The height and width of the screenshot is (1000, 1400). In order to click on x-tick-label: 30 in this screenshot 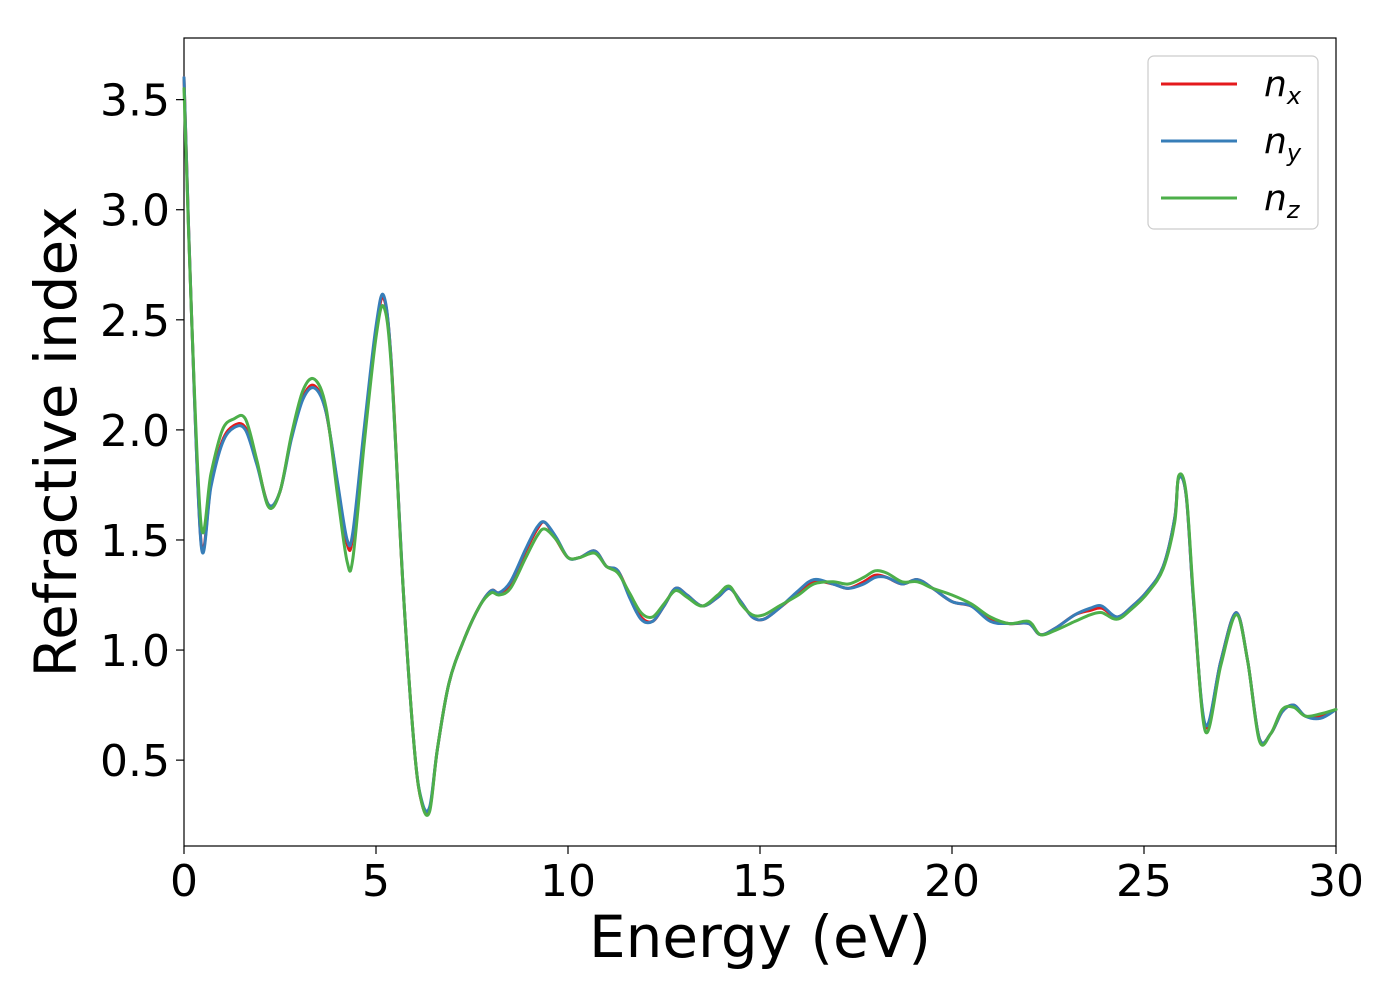, I will do `click(1336, 881)`.